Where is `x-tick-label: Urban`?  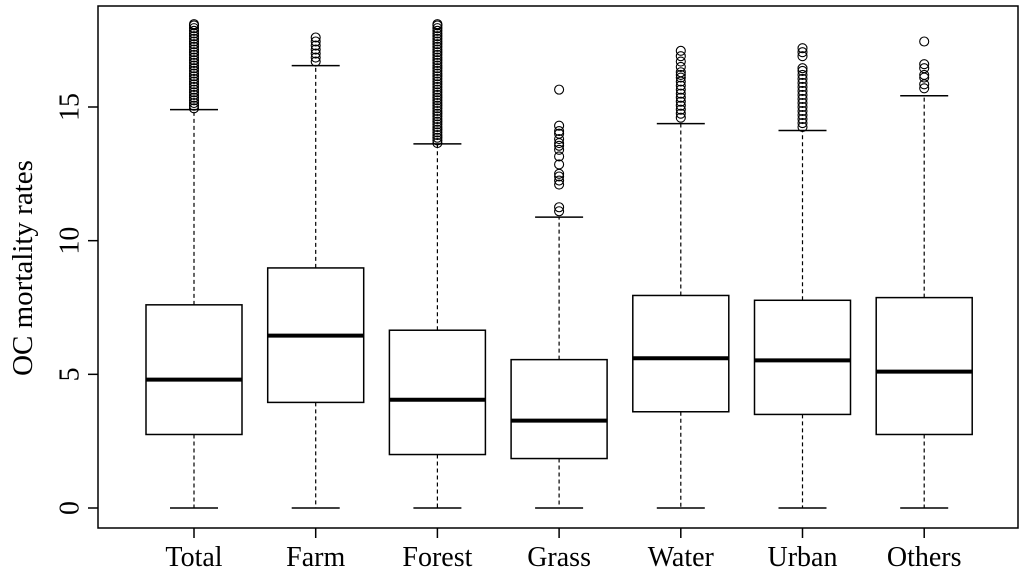
x-tick-label: Urban is located at coordinates (803, 557).